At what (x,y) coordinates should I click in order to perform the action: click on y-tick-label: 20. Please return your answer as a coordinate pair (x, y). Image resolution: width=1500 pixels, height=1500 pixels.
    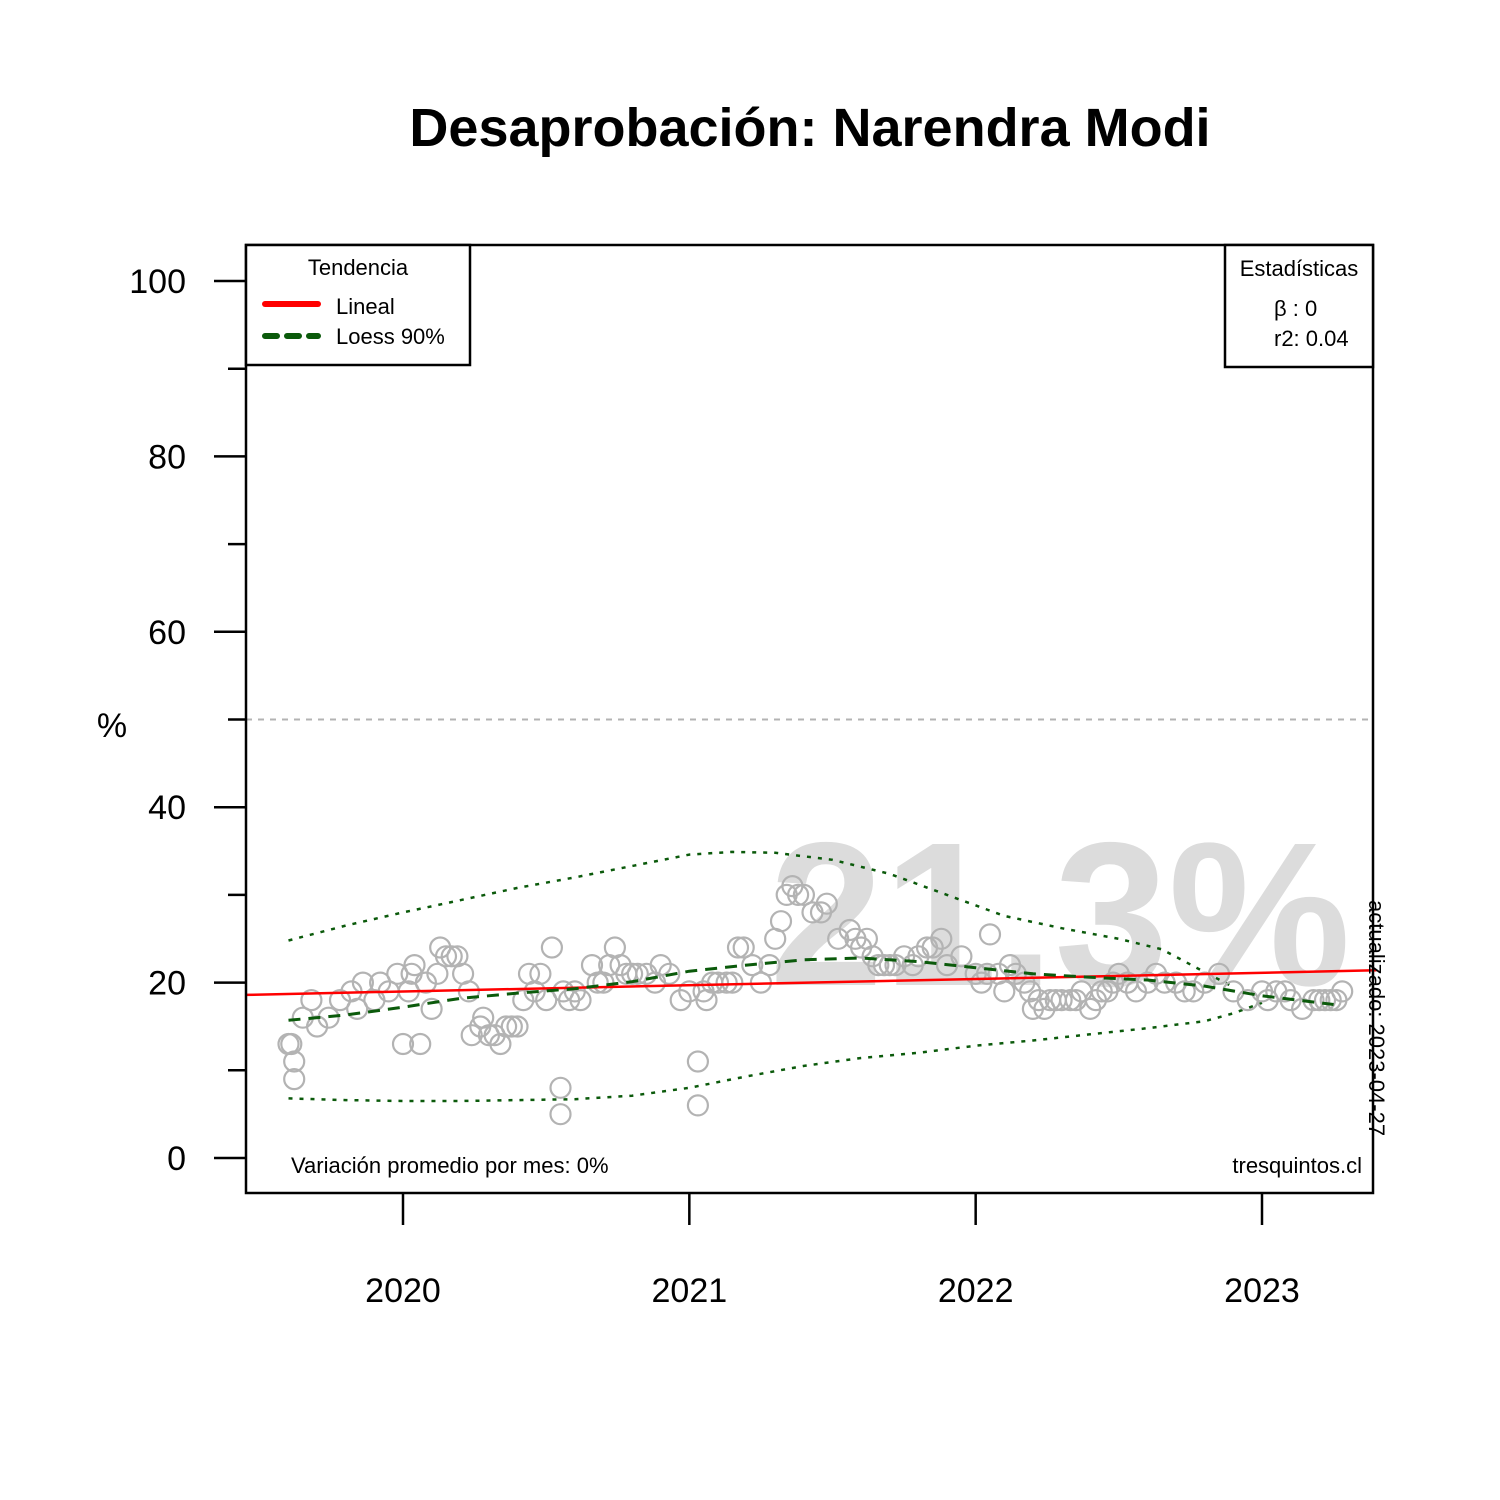
    Looking at the image, I should click on (167, 984).